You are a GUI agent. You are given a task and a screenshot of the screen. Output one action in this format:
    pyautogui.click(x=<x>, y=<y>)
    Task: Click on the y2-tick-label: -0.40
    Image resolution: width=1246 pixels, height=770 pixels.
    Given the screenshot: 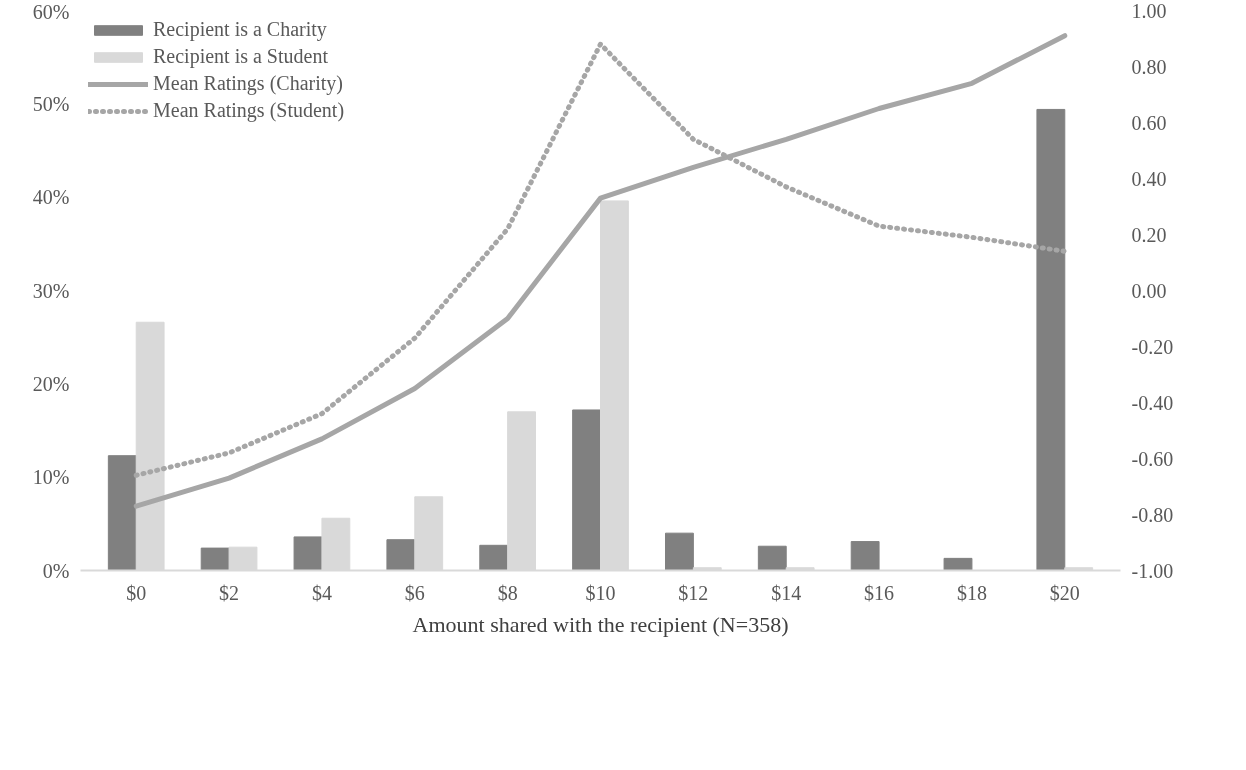 What is the action you would take?
    pyautogui.click(x=1152, y=402)
    